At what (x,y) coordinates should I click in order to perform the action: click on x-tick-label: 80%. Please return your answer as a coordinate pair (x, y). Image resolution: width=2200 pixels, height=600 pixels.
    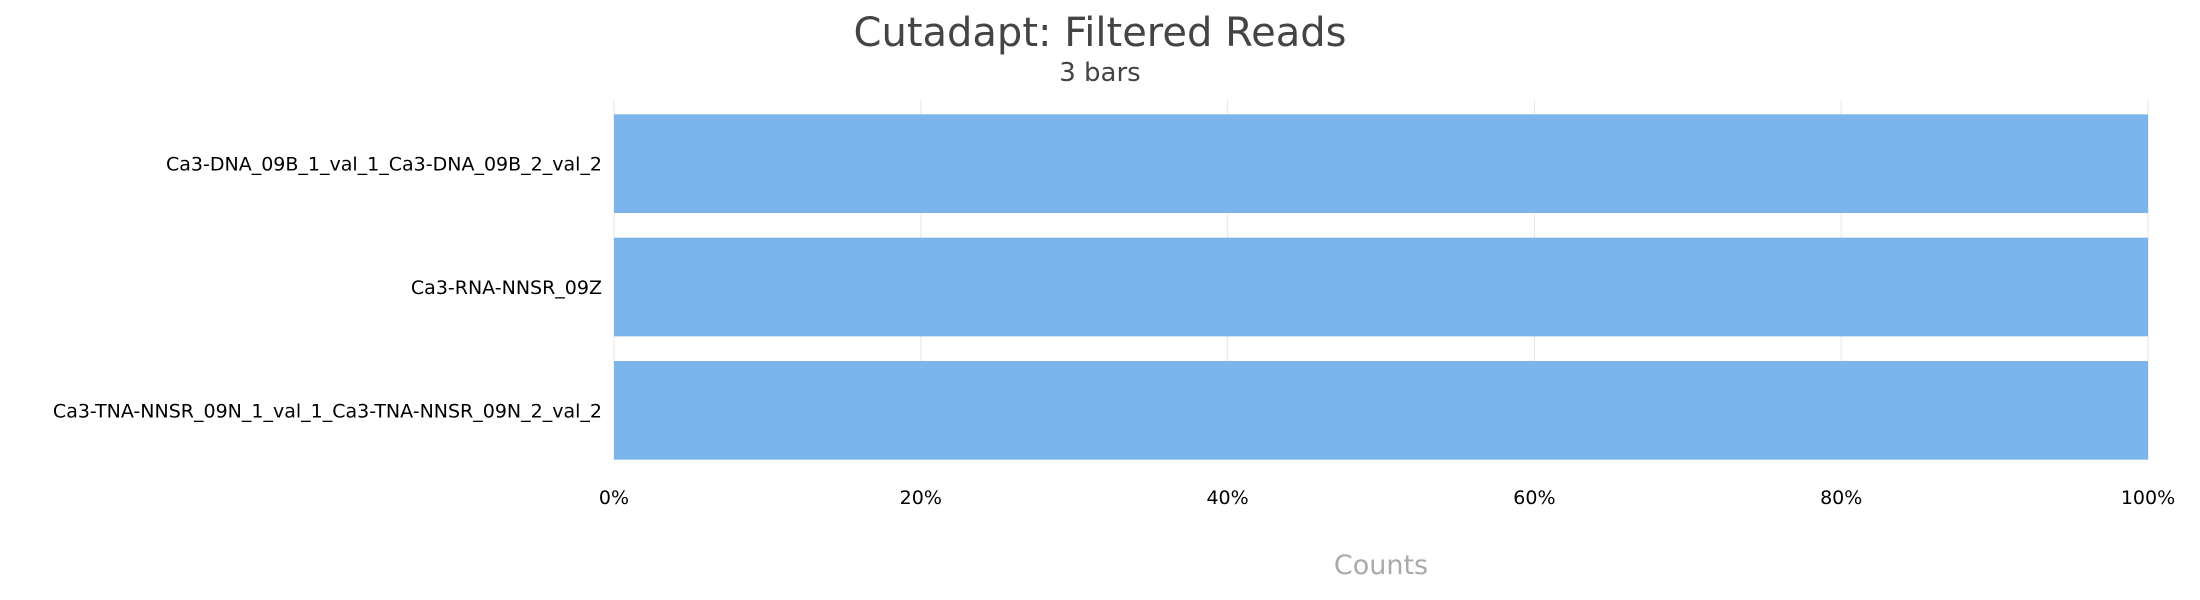
    Looking at the image, I should click on (1841, 498).